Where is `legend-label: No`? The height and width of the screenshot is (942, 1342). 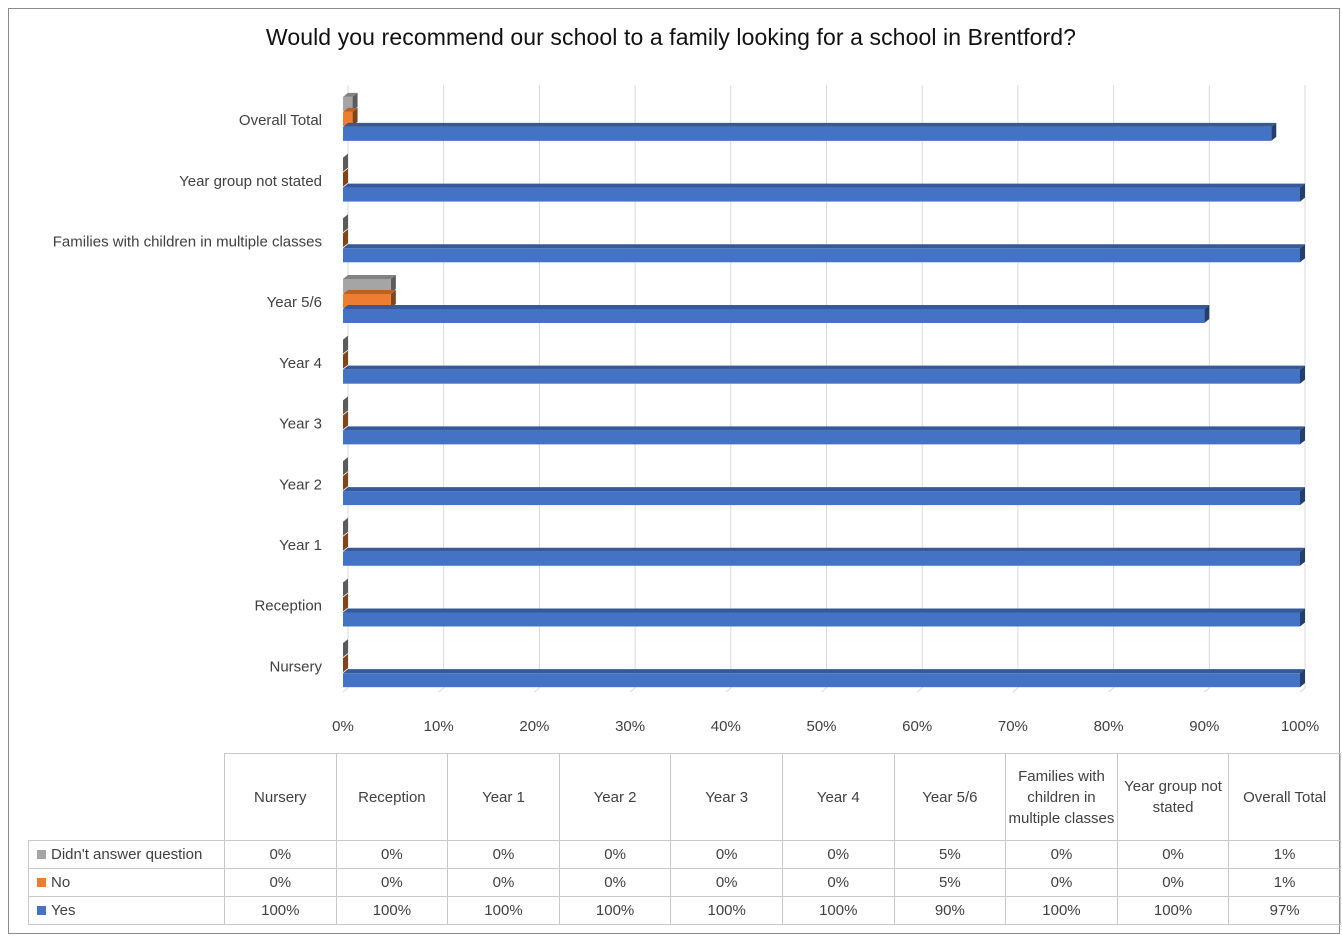 legend-label: No is located at coordinates (61, 882).